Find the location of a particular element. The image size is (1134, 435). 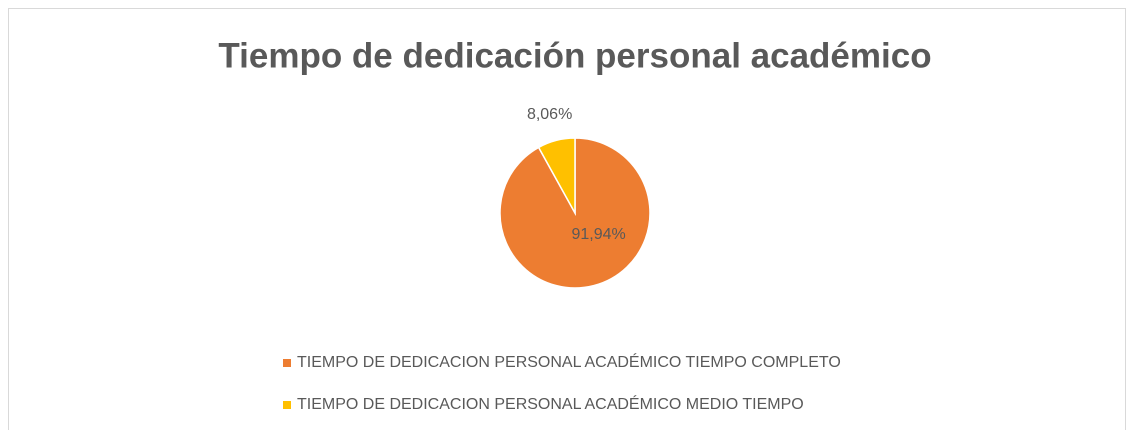

pie-slice is located at coordinates (556, 176).